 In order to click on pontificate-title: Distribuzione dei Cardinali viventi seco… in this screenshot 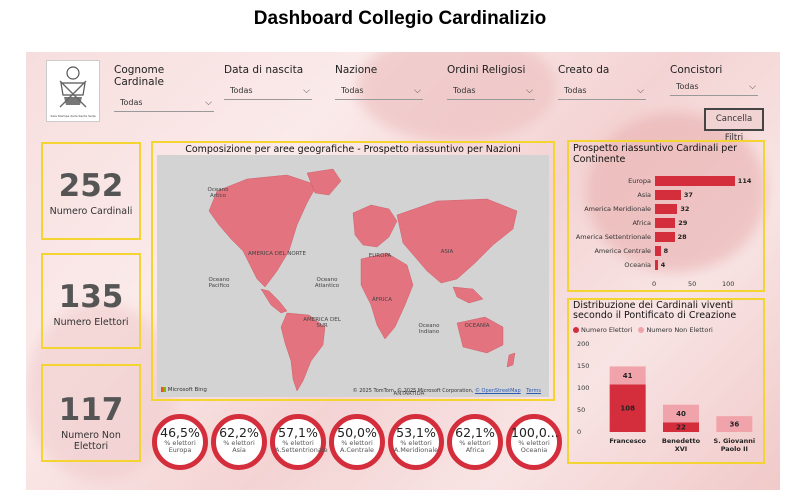, I will do `click(655, 310)`.